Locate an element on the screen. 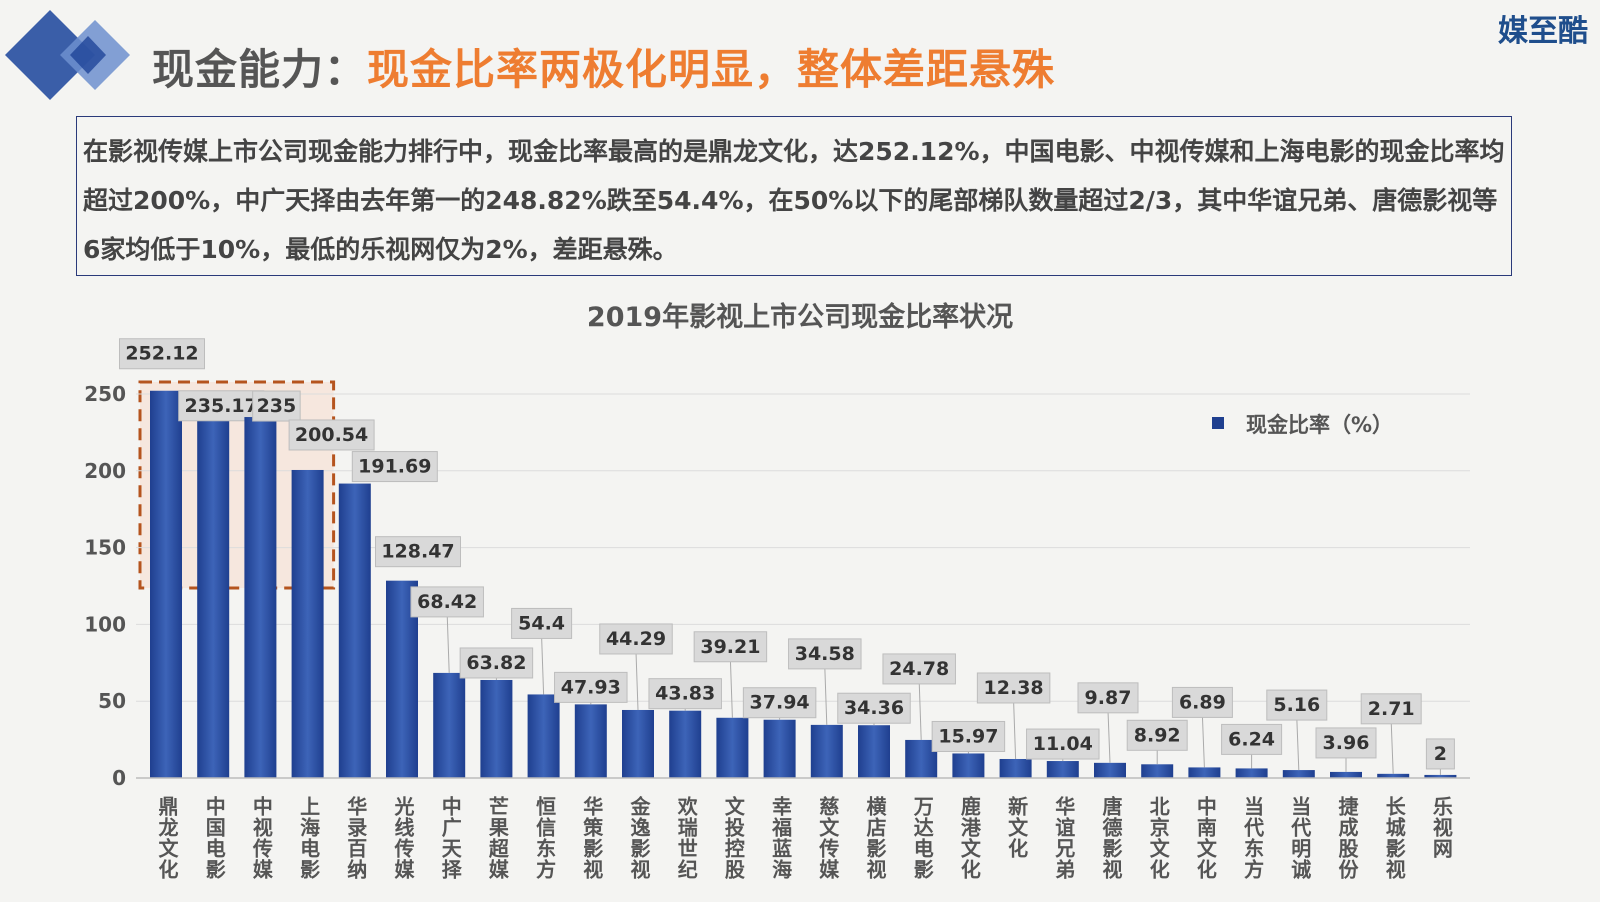  category-label: 乐视网 is located at coordinates (1441, 827).